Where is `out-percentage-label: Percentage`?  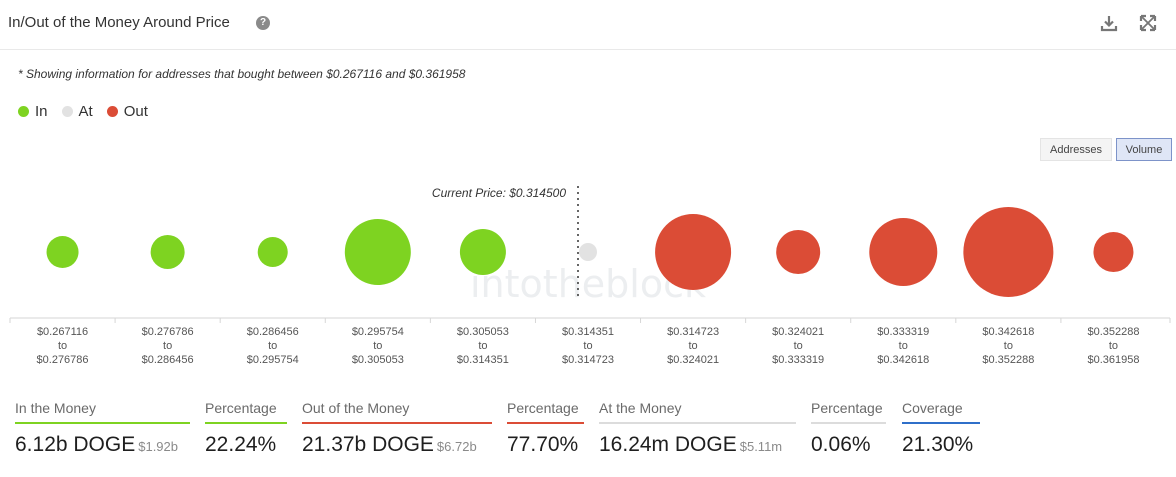 out-percentage-label: Percentage is located at coordinates (543, 408).